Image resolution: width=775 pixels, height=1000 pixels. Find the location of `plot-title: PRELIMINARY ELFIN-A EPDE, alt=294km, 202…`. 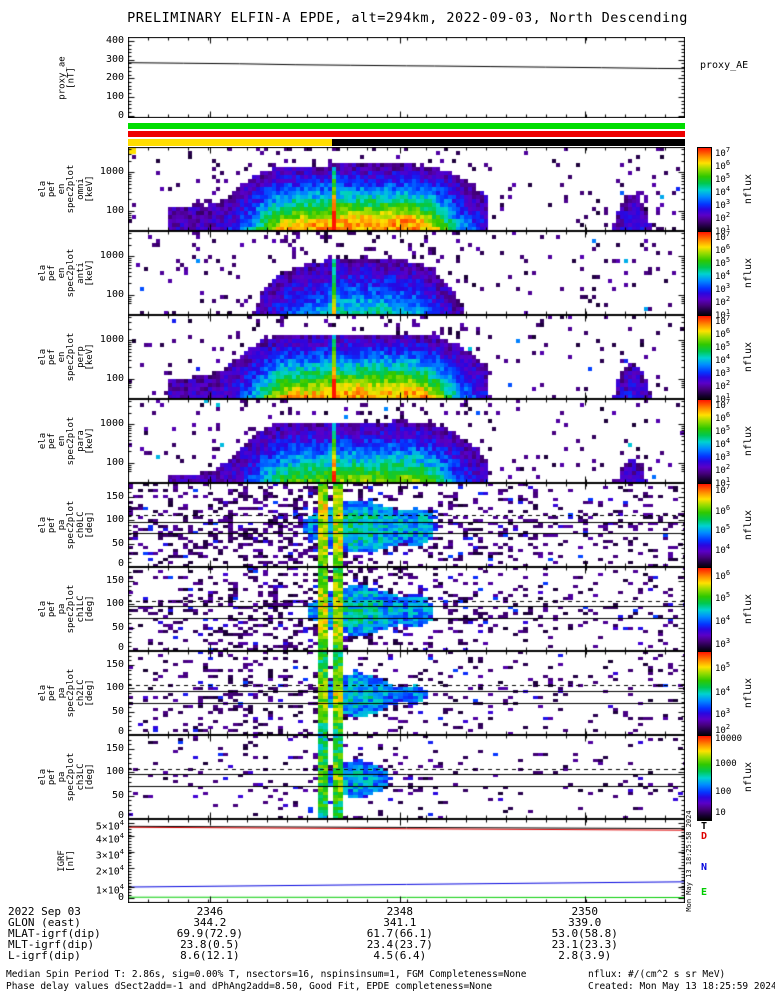

plot-title: PRELIMINARY ELFIN-A EPDE, alt=294km, 202… is located at coordinates (407, 18).